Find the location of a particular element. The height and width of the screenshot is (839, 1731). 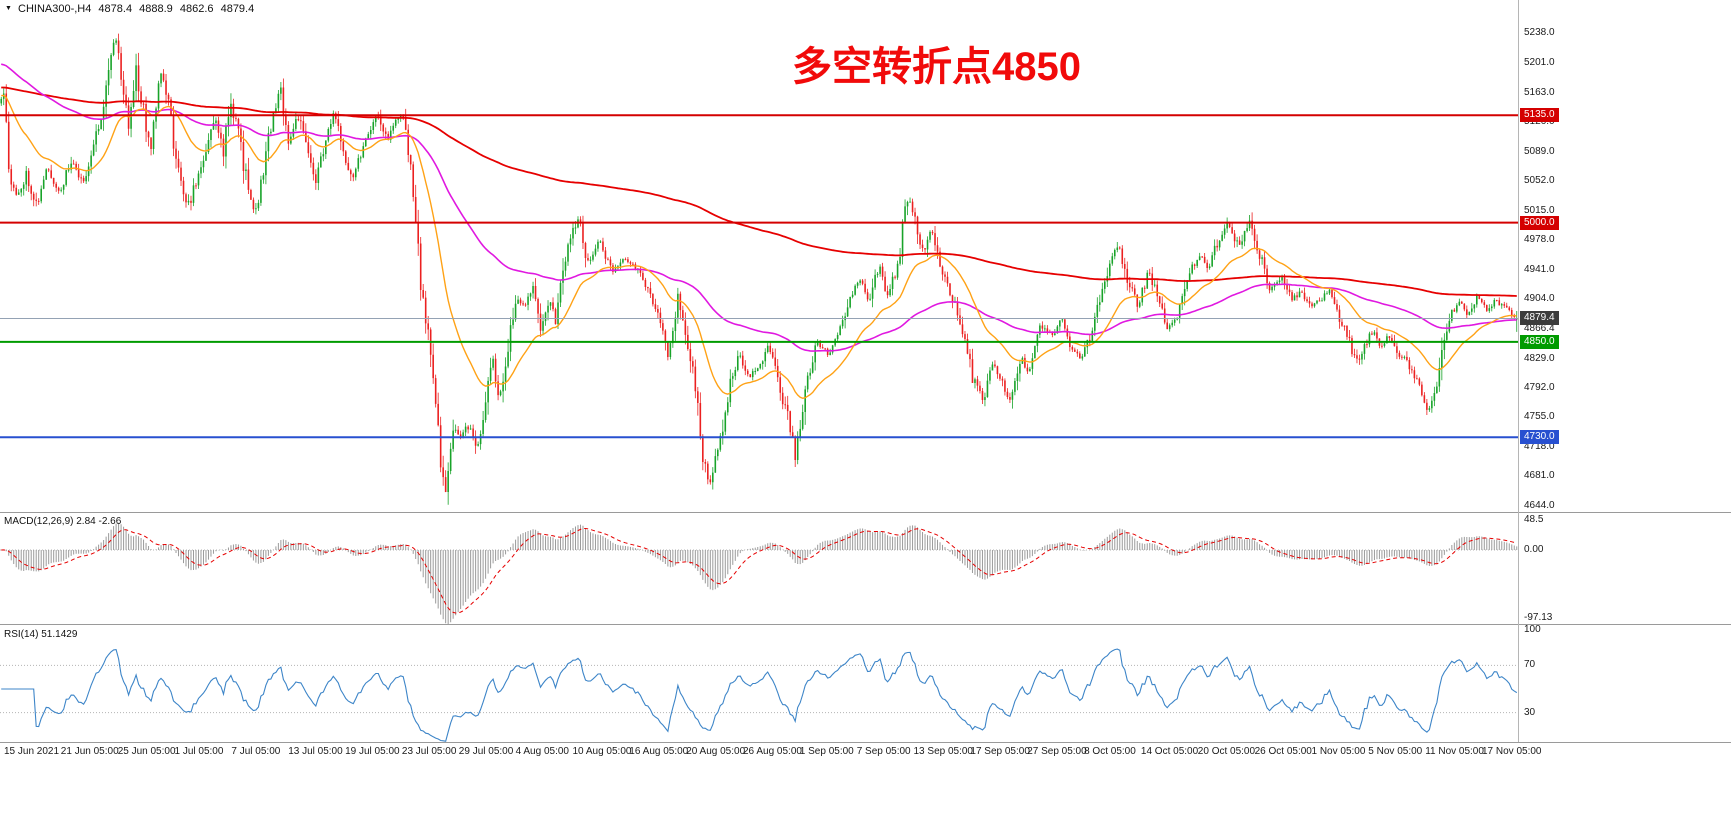

macd-axis-label: -97.13 is located at coordinates (1538, 617).